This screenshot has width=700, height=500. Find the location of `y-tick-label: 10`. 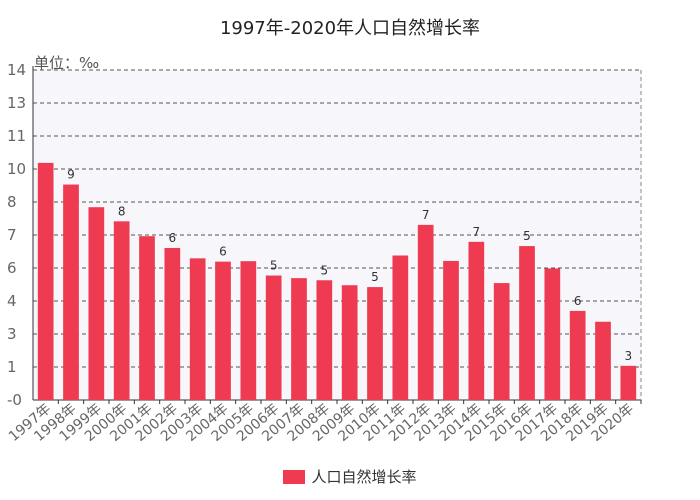

y-tick-label: 10 is located at coordinates (16, 169).